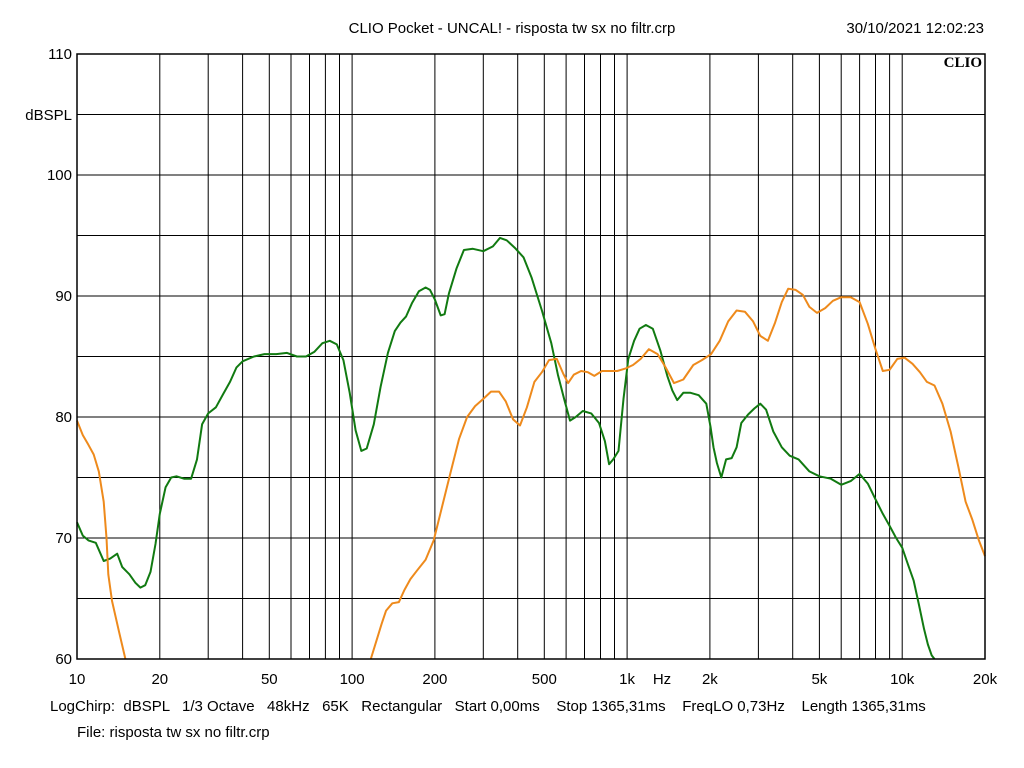 The image size is (1024, 768). Describe the element at coordinates (662, 679) in the screenshot. I see `x-axis-label: Hz` at that location.